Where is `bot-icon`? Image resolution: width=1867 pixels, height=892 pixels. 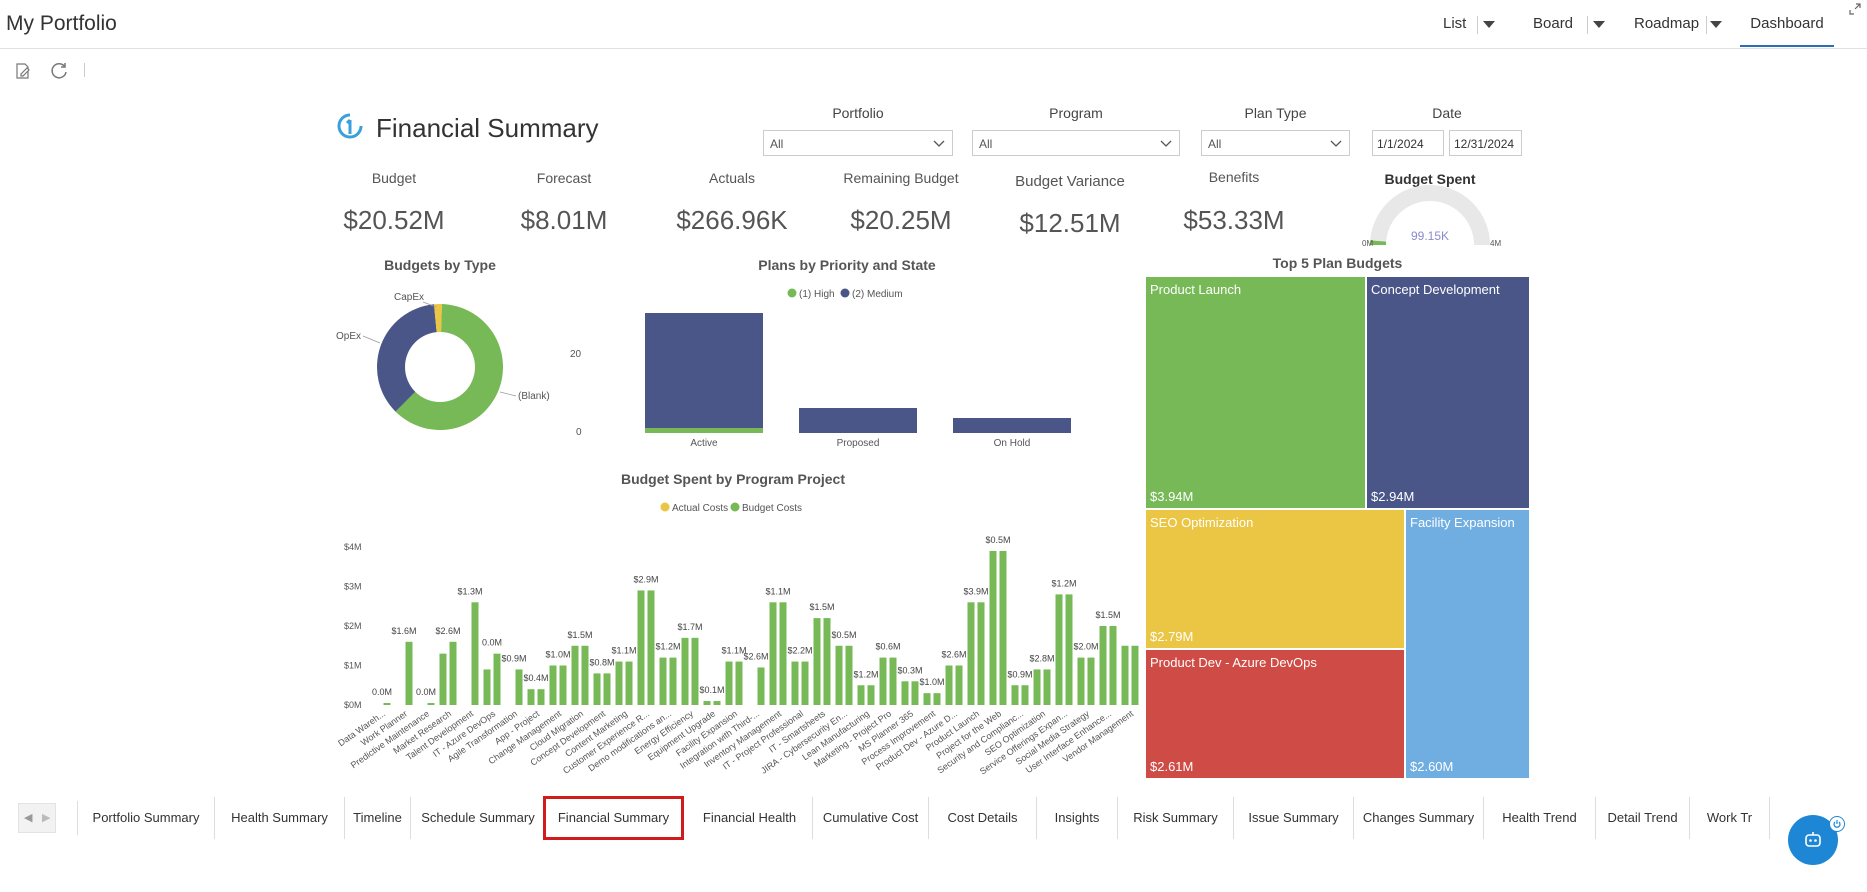 bot-icon is located at coordinates (1813, 839).